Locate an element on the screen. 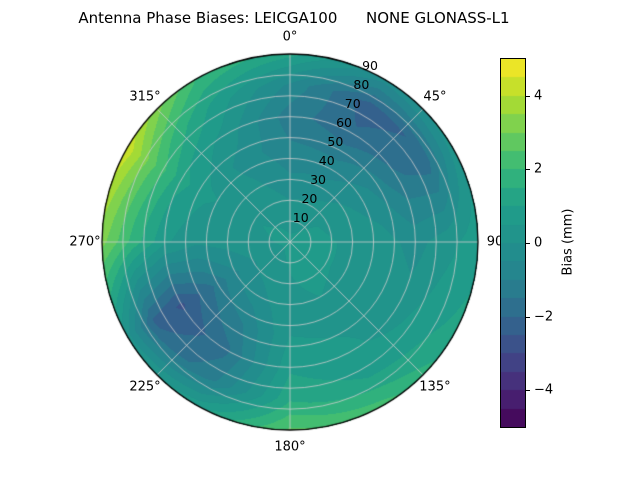 This screenshot has width=640, height=480. colorbar-tick-label: 0 is located at coordinates (538, 243).